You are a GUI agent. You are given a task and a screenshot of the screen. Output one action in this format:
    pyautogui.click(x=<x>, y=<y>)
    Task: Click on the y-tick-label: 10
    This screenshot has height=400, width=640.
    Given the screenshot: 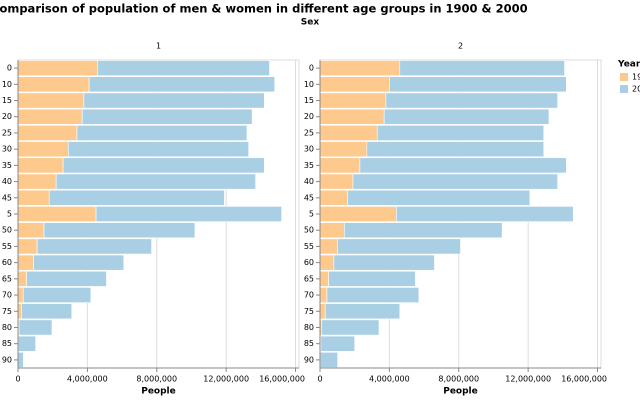 What is the action you would take?
    pyautogui.click(x=7, y=84)
    